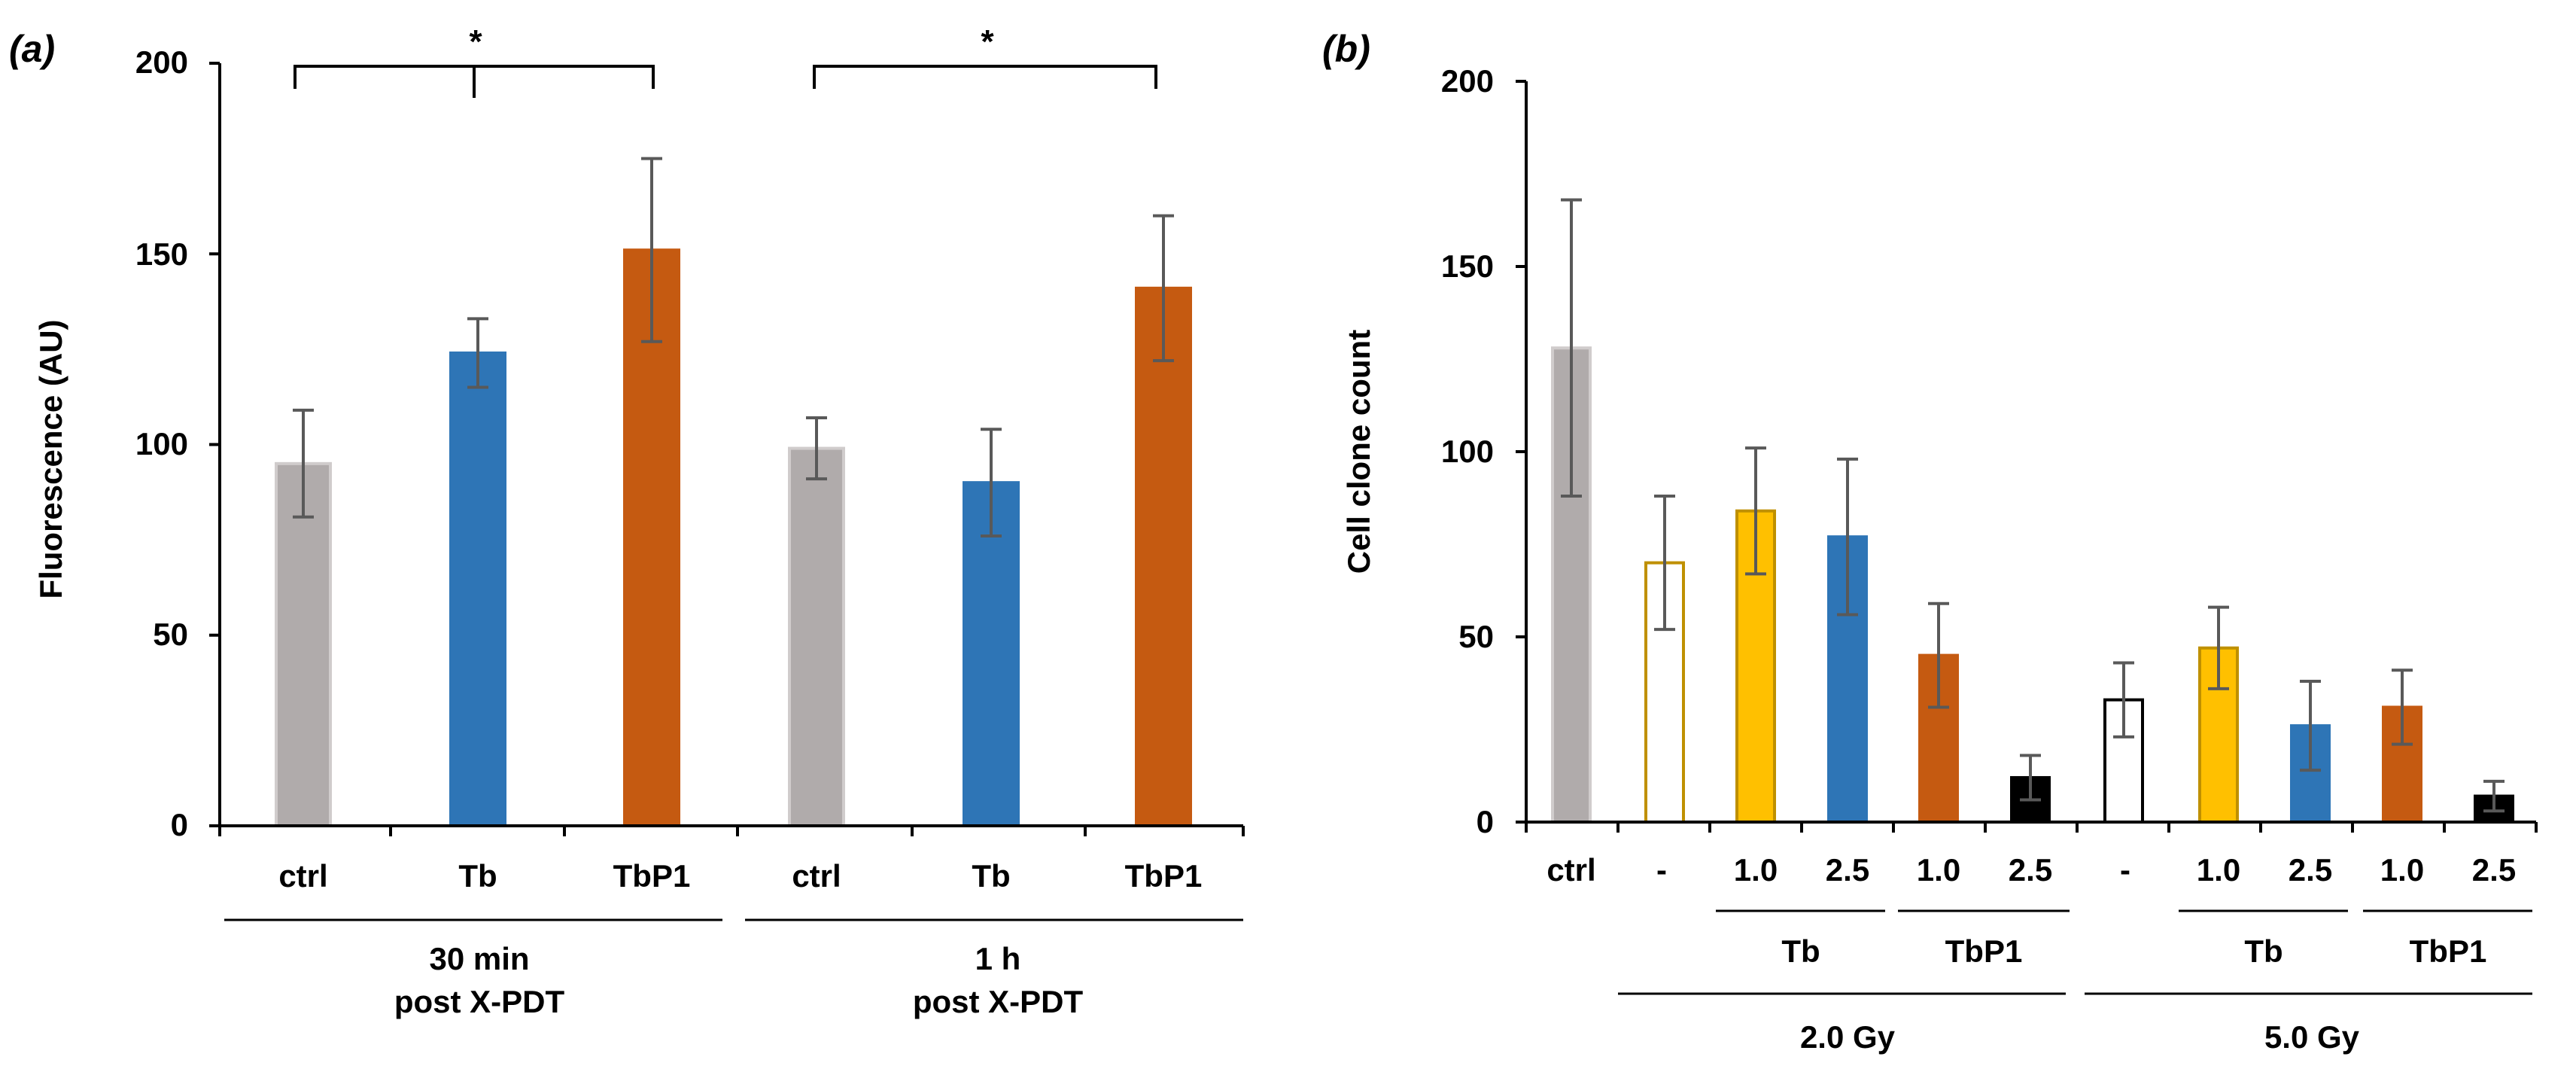 Image resolution: width=2576 pixels, height=1078 pixels. Describe the element at coordinates (1467, 451) in the screenshot. I see `panel-b-ytick-100: 100` at that location.